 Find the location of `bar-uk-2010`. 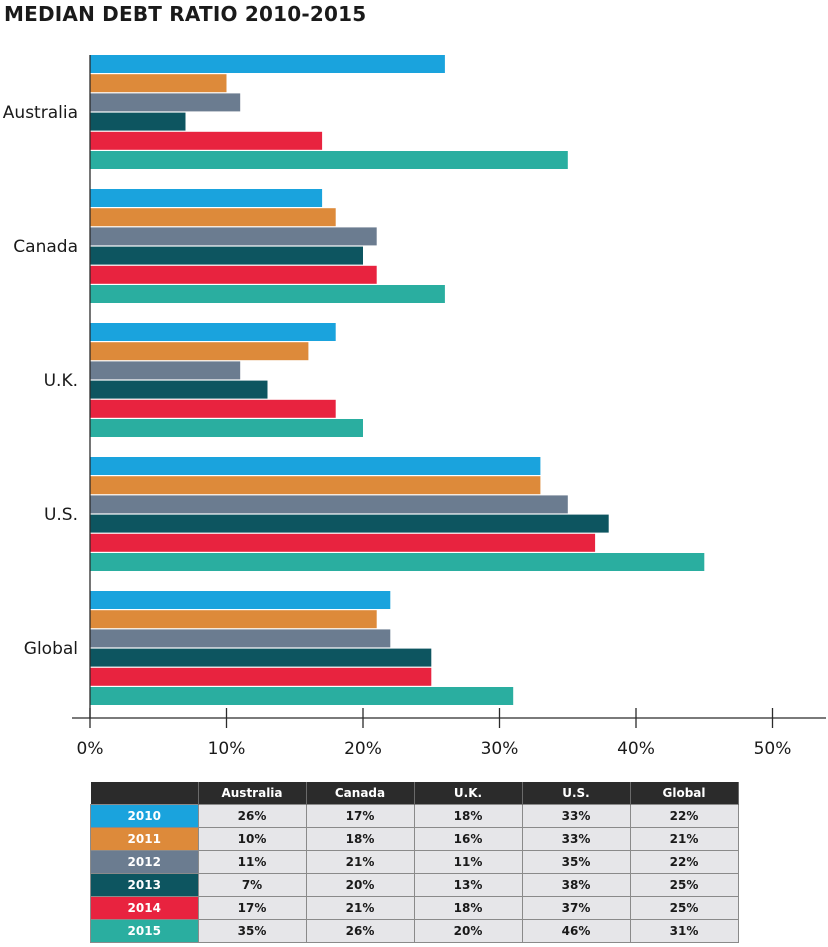

bar-uk-2010 is located at coordinates (213, 332).